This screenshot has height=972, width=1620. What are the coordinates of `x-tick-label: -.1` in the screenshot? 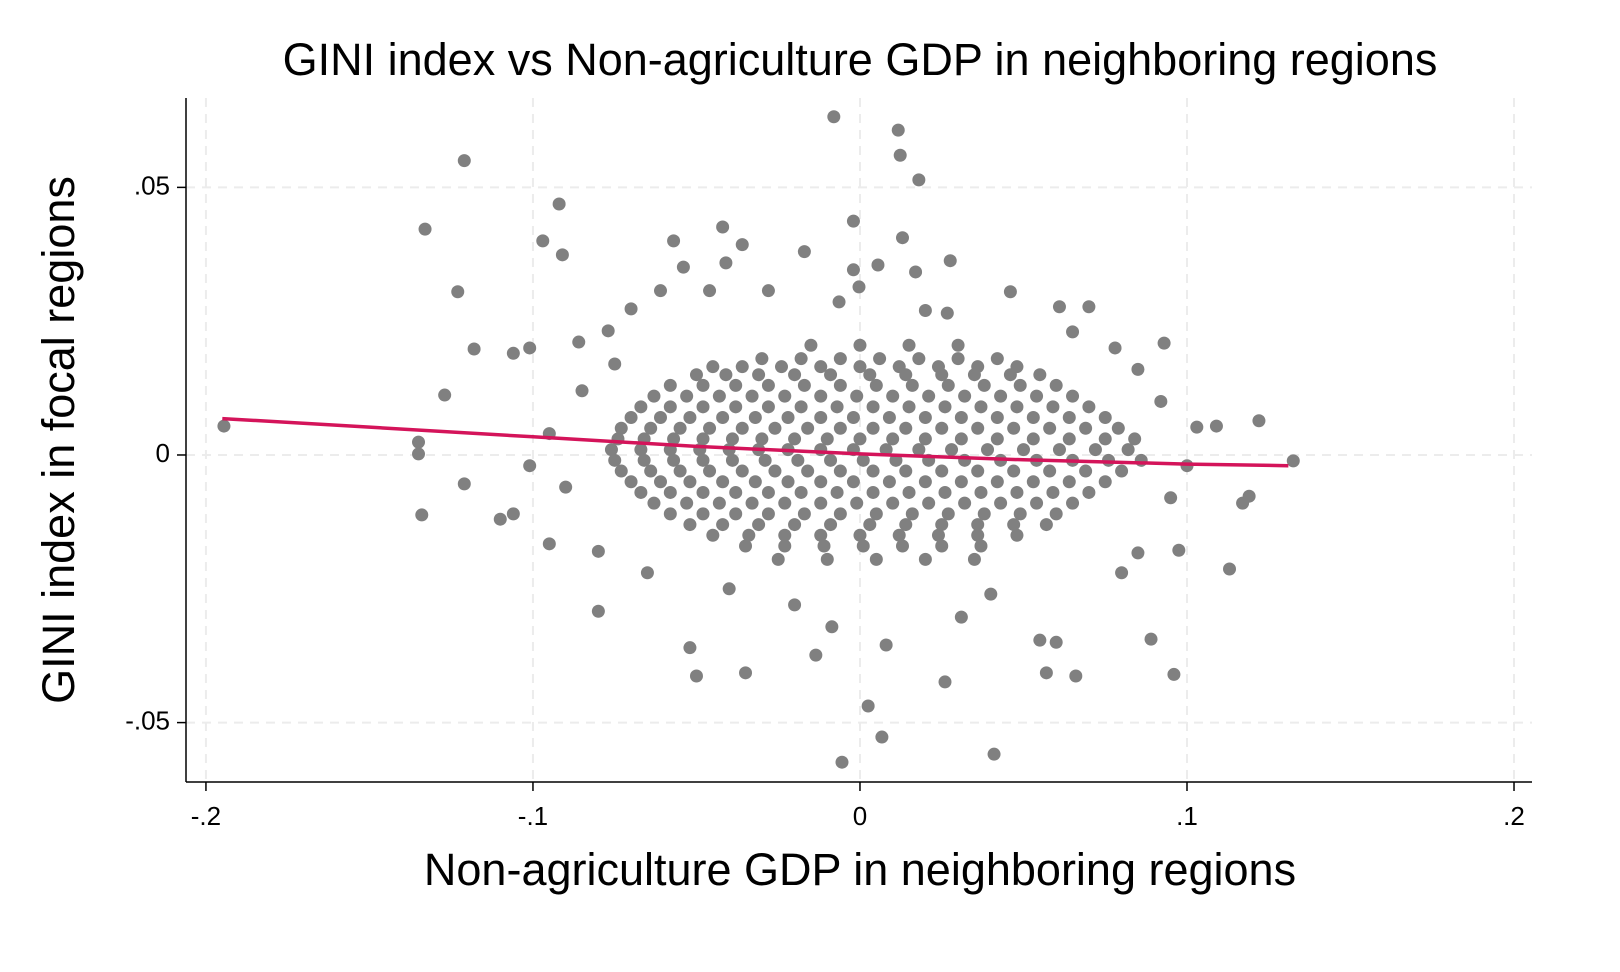 It's located at (533, 816).